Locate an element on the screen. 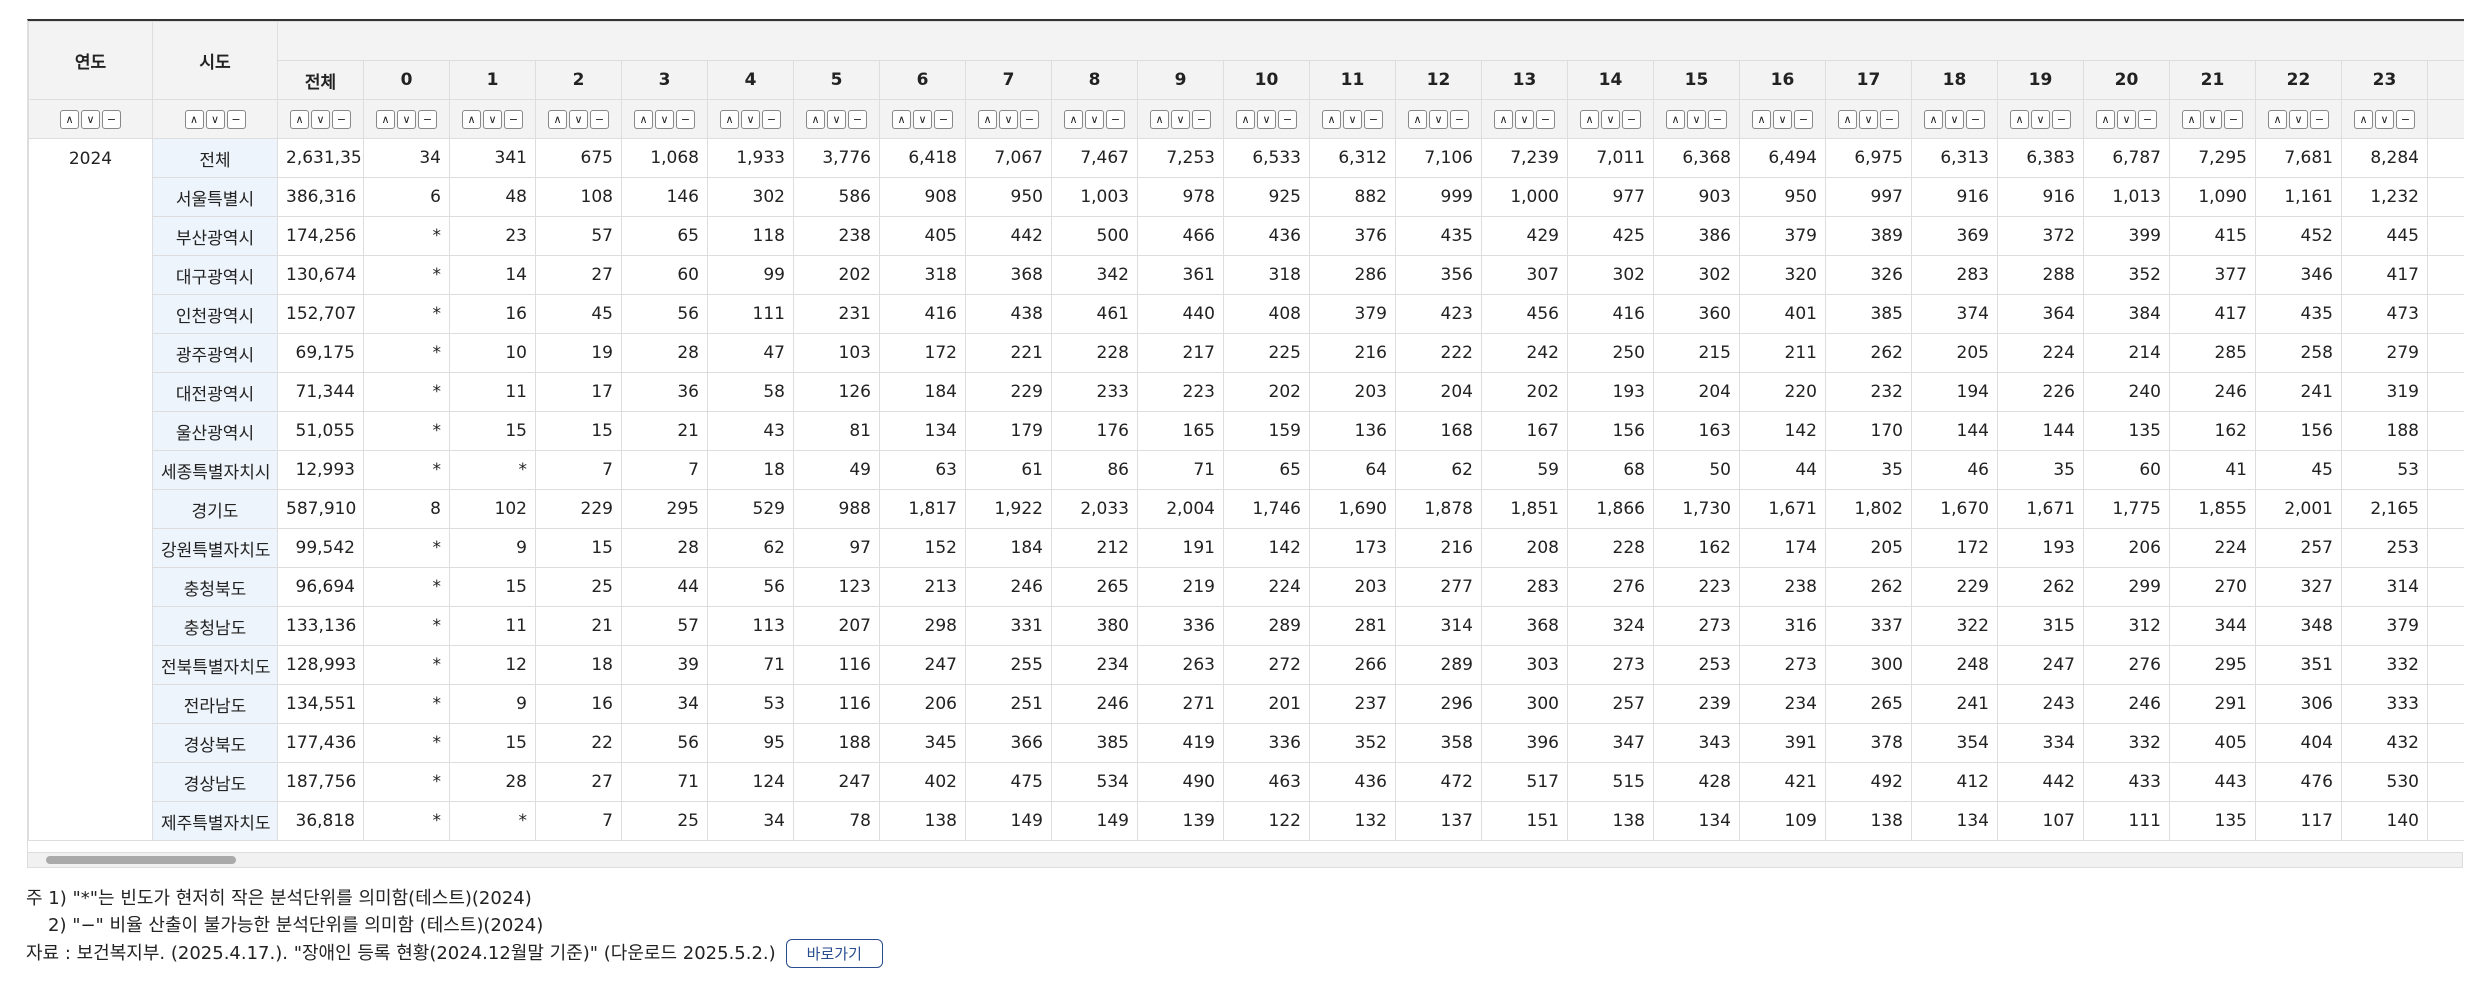 Image resolution: width=2488 pixels, height=995 pixels. value-cell: 997 is located at coordinates (1868, 197).